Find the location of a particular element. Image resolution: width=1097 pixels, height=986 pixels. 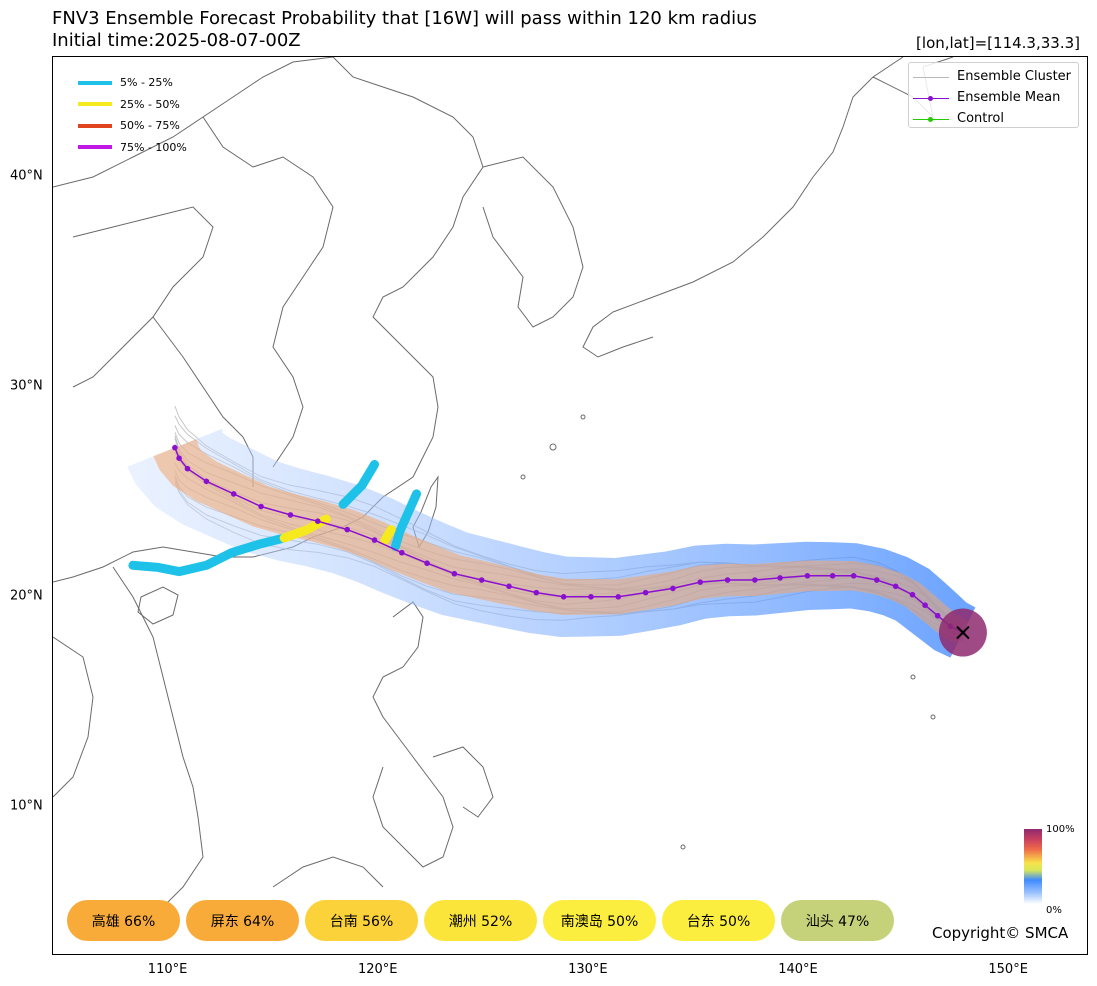

legend-label: 5% - 25% is located at coordinates (146, 83).